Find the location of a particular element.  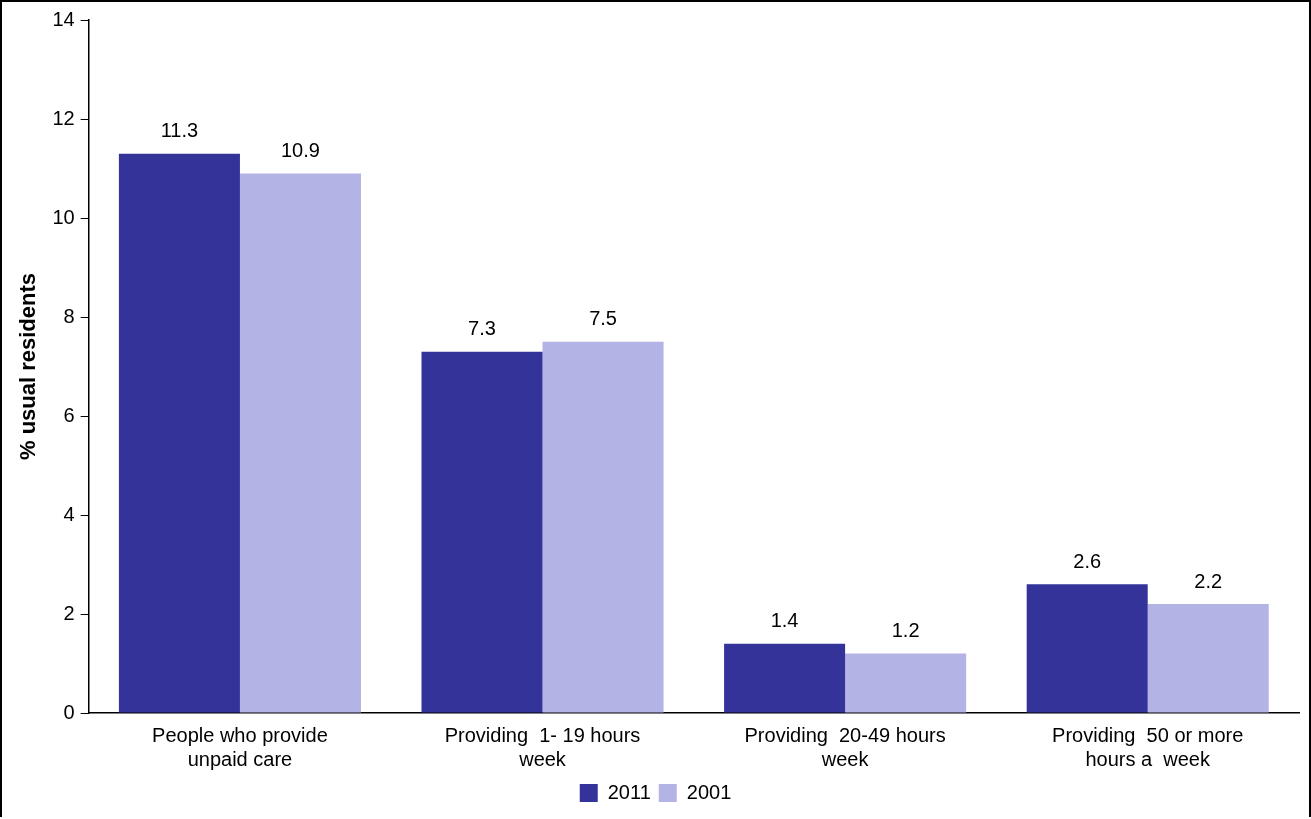

data-label: 1.2 is located at coordinates (905, 630).